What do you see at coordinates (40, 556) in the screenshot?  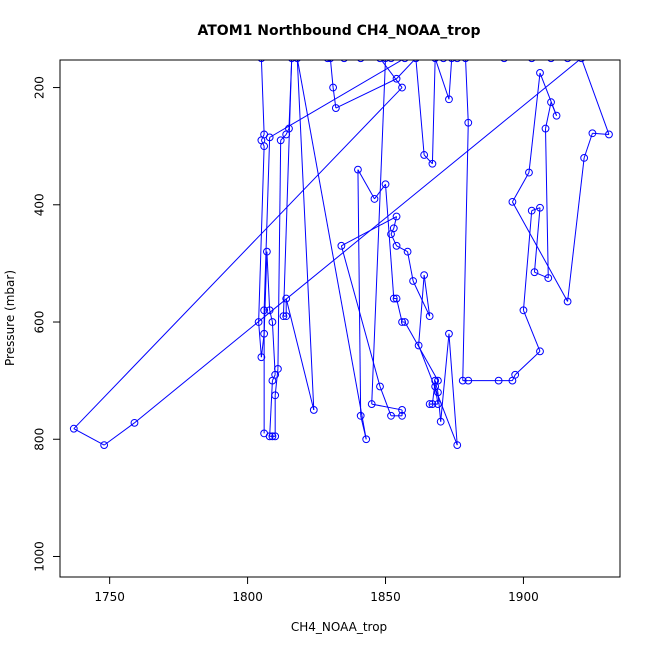 I see `y-tick-label: 1000` at bounding box center [40, 556].